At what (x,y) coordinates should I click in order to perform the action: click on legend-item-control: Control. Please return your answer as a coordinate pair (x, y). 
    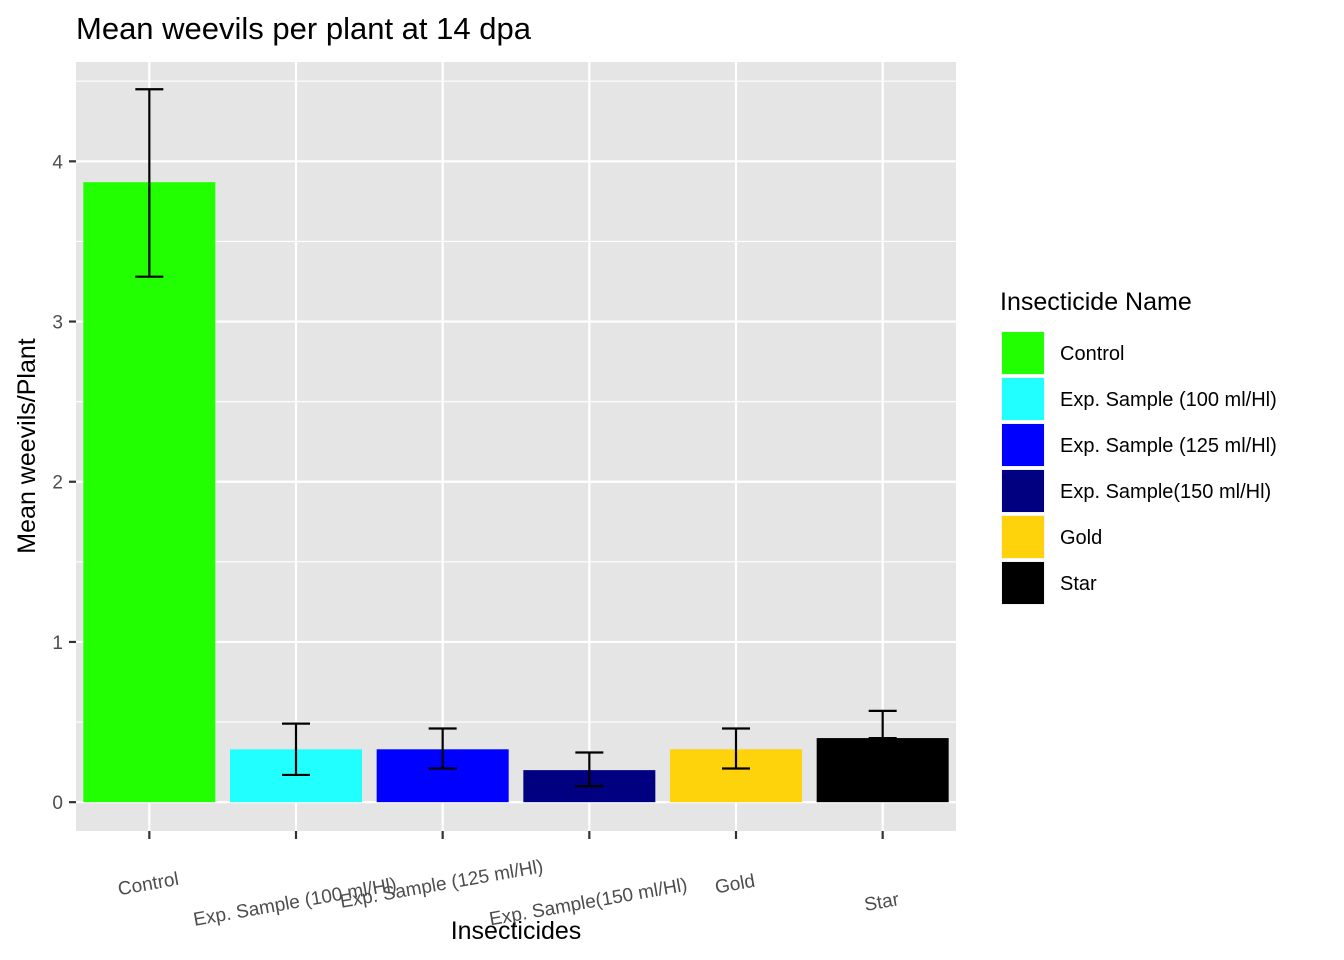
    Looking at the image, I should click on (1062, 353).